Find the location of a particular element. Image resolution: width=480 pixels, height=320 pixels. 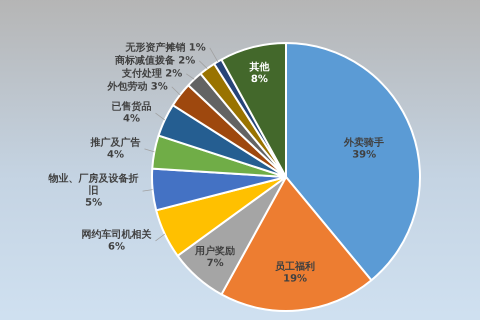

slice-label: 商标减值拨备 2% is located at coordinates (155, 60).